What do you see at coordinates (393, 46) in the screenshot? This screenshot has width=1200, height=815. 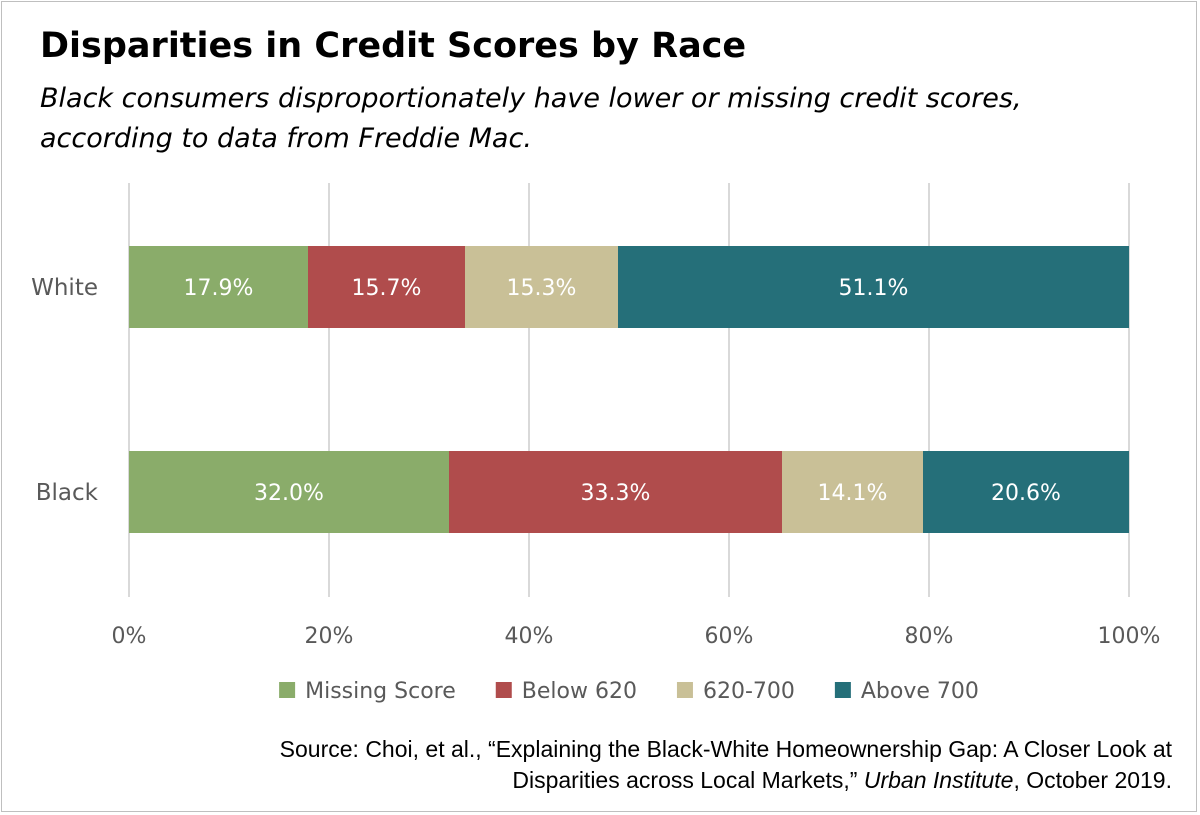 I see `chart-title: Disparities in Credit Scores by Race` at bounding box center [393, 46].